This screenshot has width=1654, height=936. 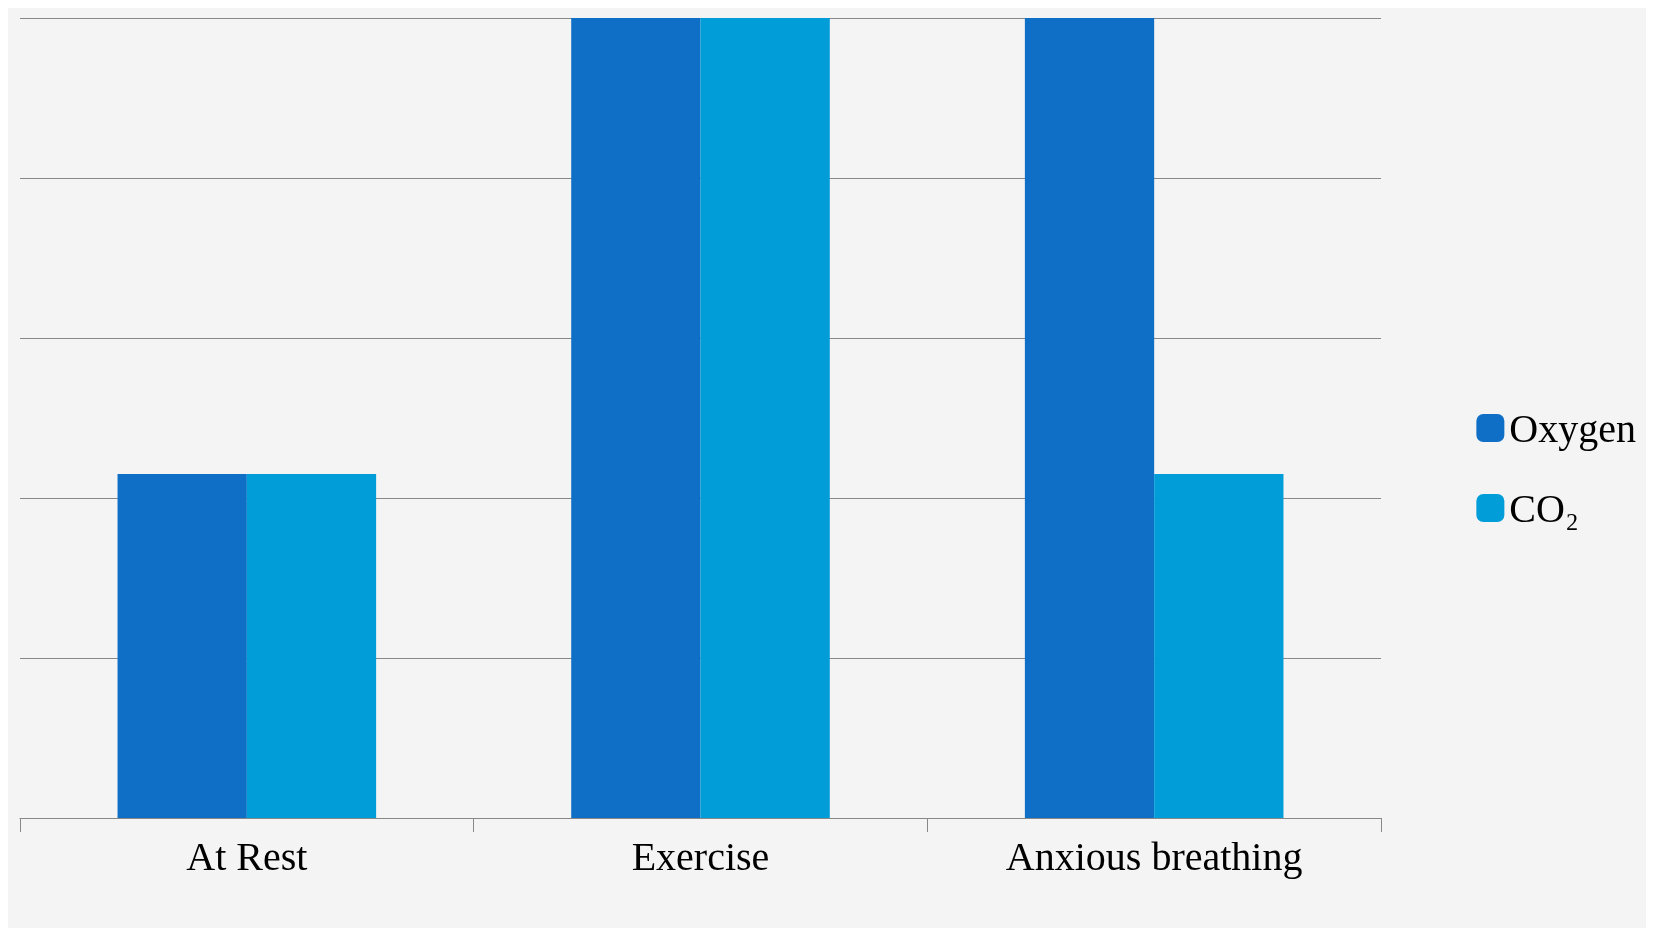 What do you see at coordinates (1544, 508) in the screenshot?
I see `legend-label: CO₂` at bounding box center [1544, 508].